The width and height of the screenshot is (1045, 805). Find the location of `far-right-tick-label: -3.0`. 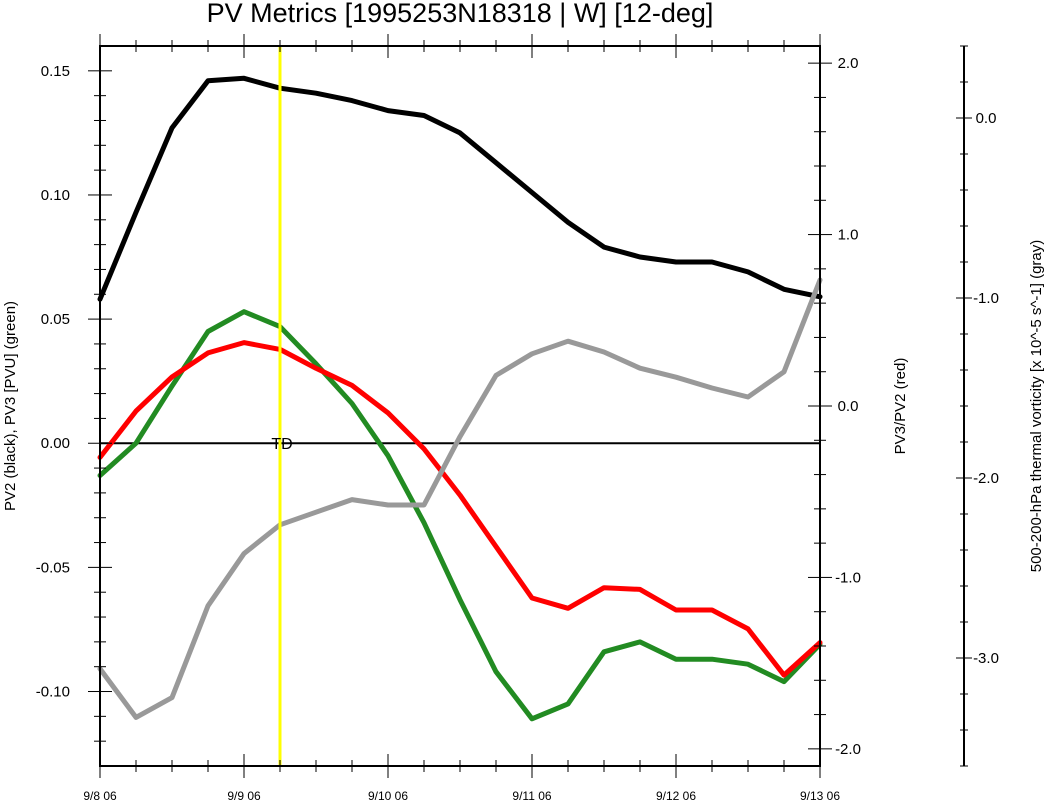

far-right-tick-label: -3.0 is located at coordinates (986, 658).